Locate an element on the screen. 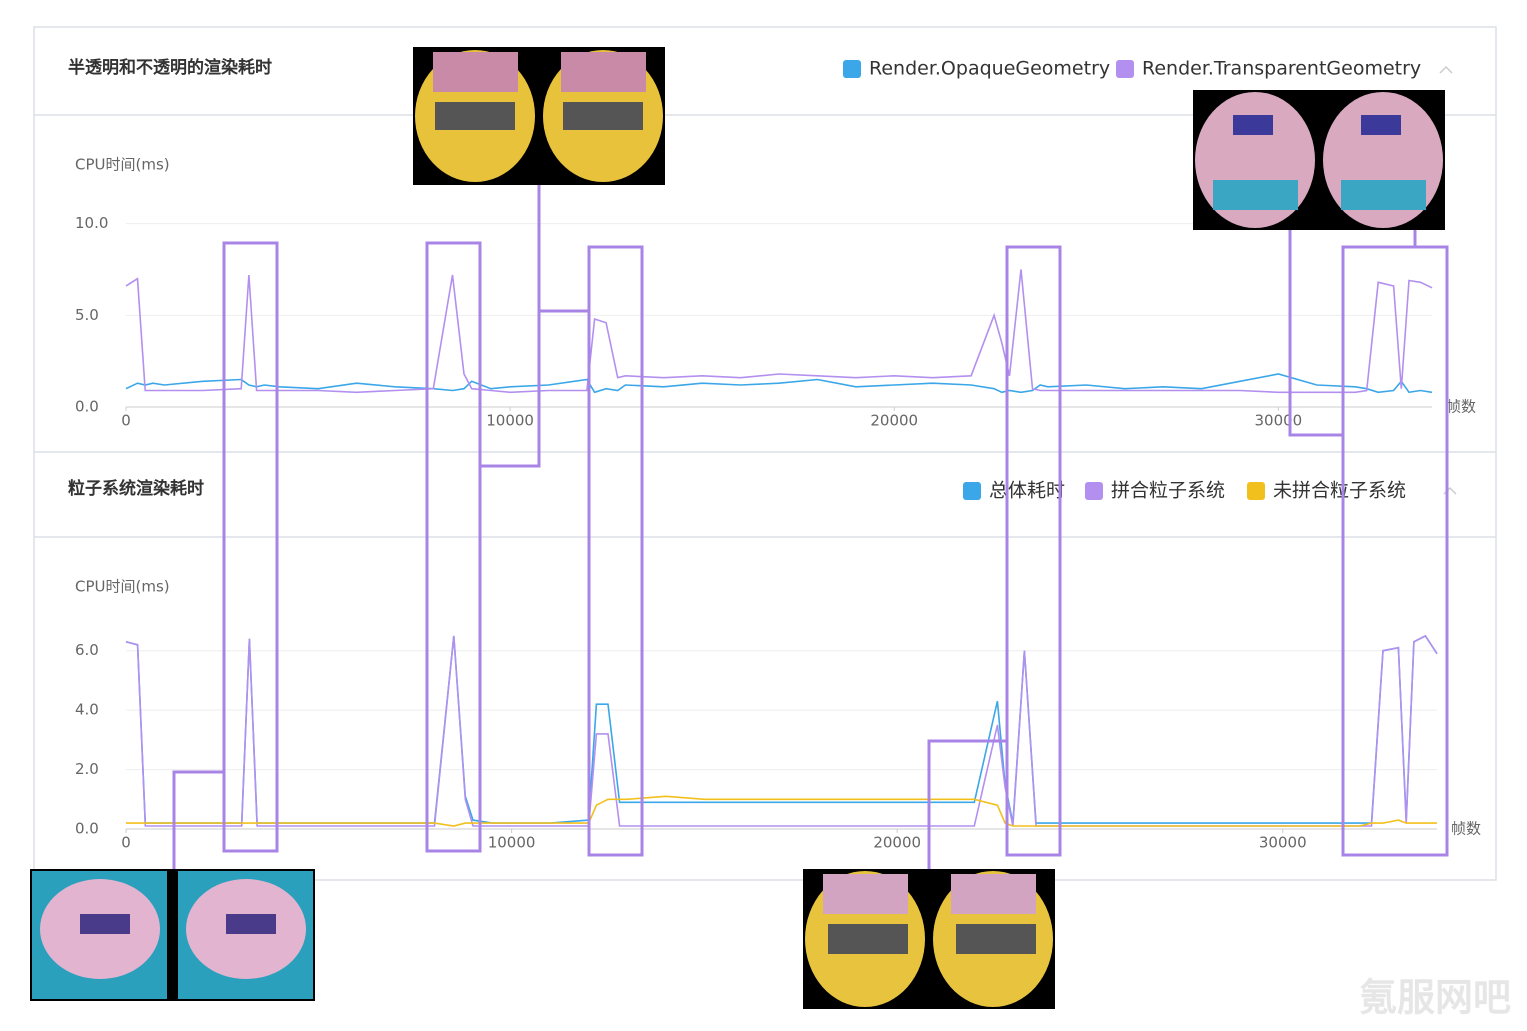 The width and height of the screenshot is (1527, 1031). y-tick-label: 10.0 is located at coordinates (91, 223).